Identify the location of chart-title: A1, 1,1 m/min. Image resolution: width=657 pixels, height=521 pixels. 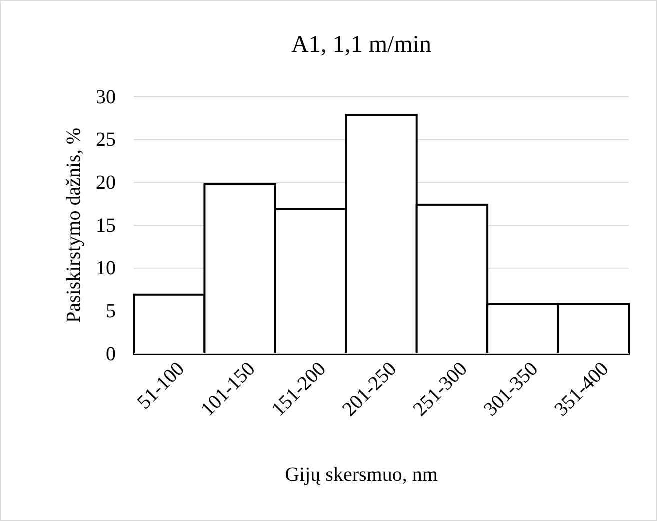
(361, 45).